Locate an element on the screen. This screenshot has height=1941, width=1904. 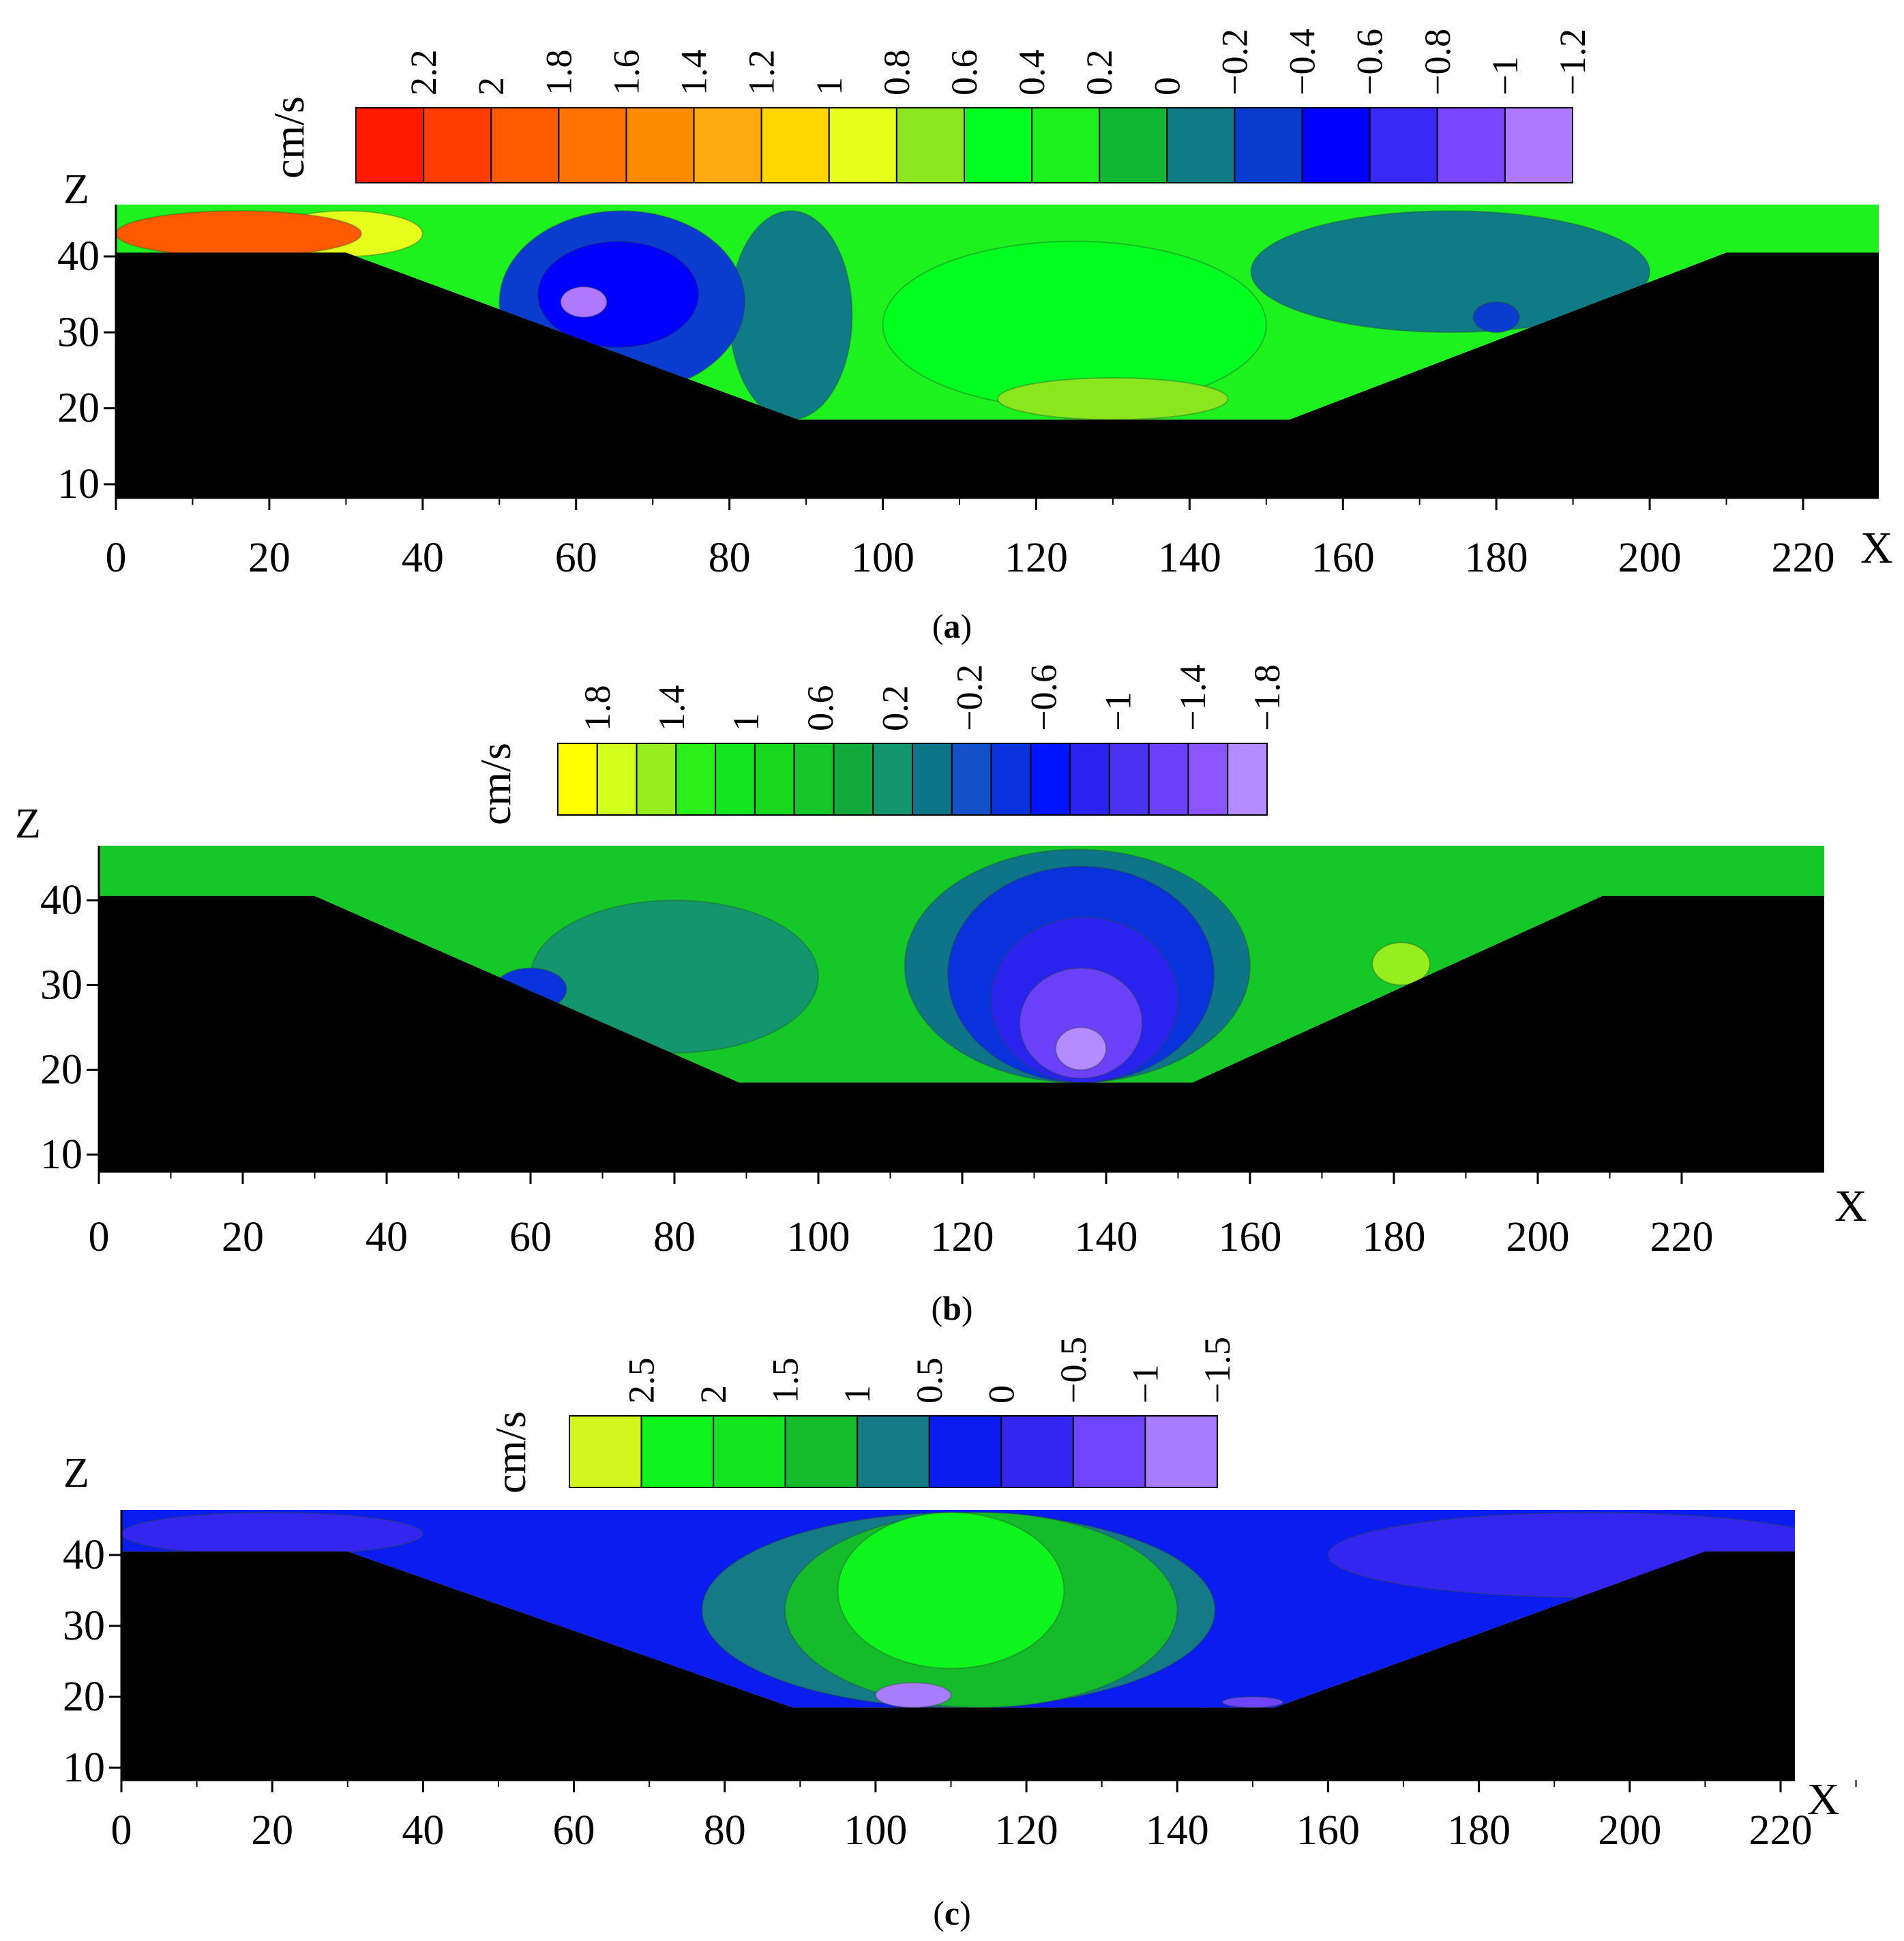
x-tick-label: 0 is located at coordinates (99, 1237).